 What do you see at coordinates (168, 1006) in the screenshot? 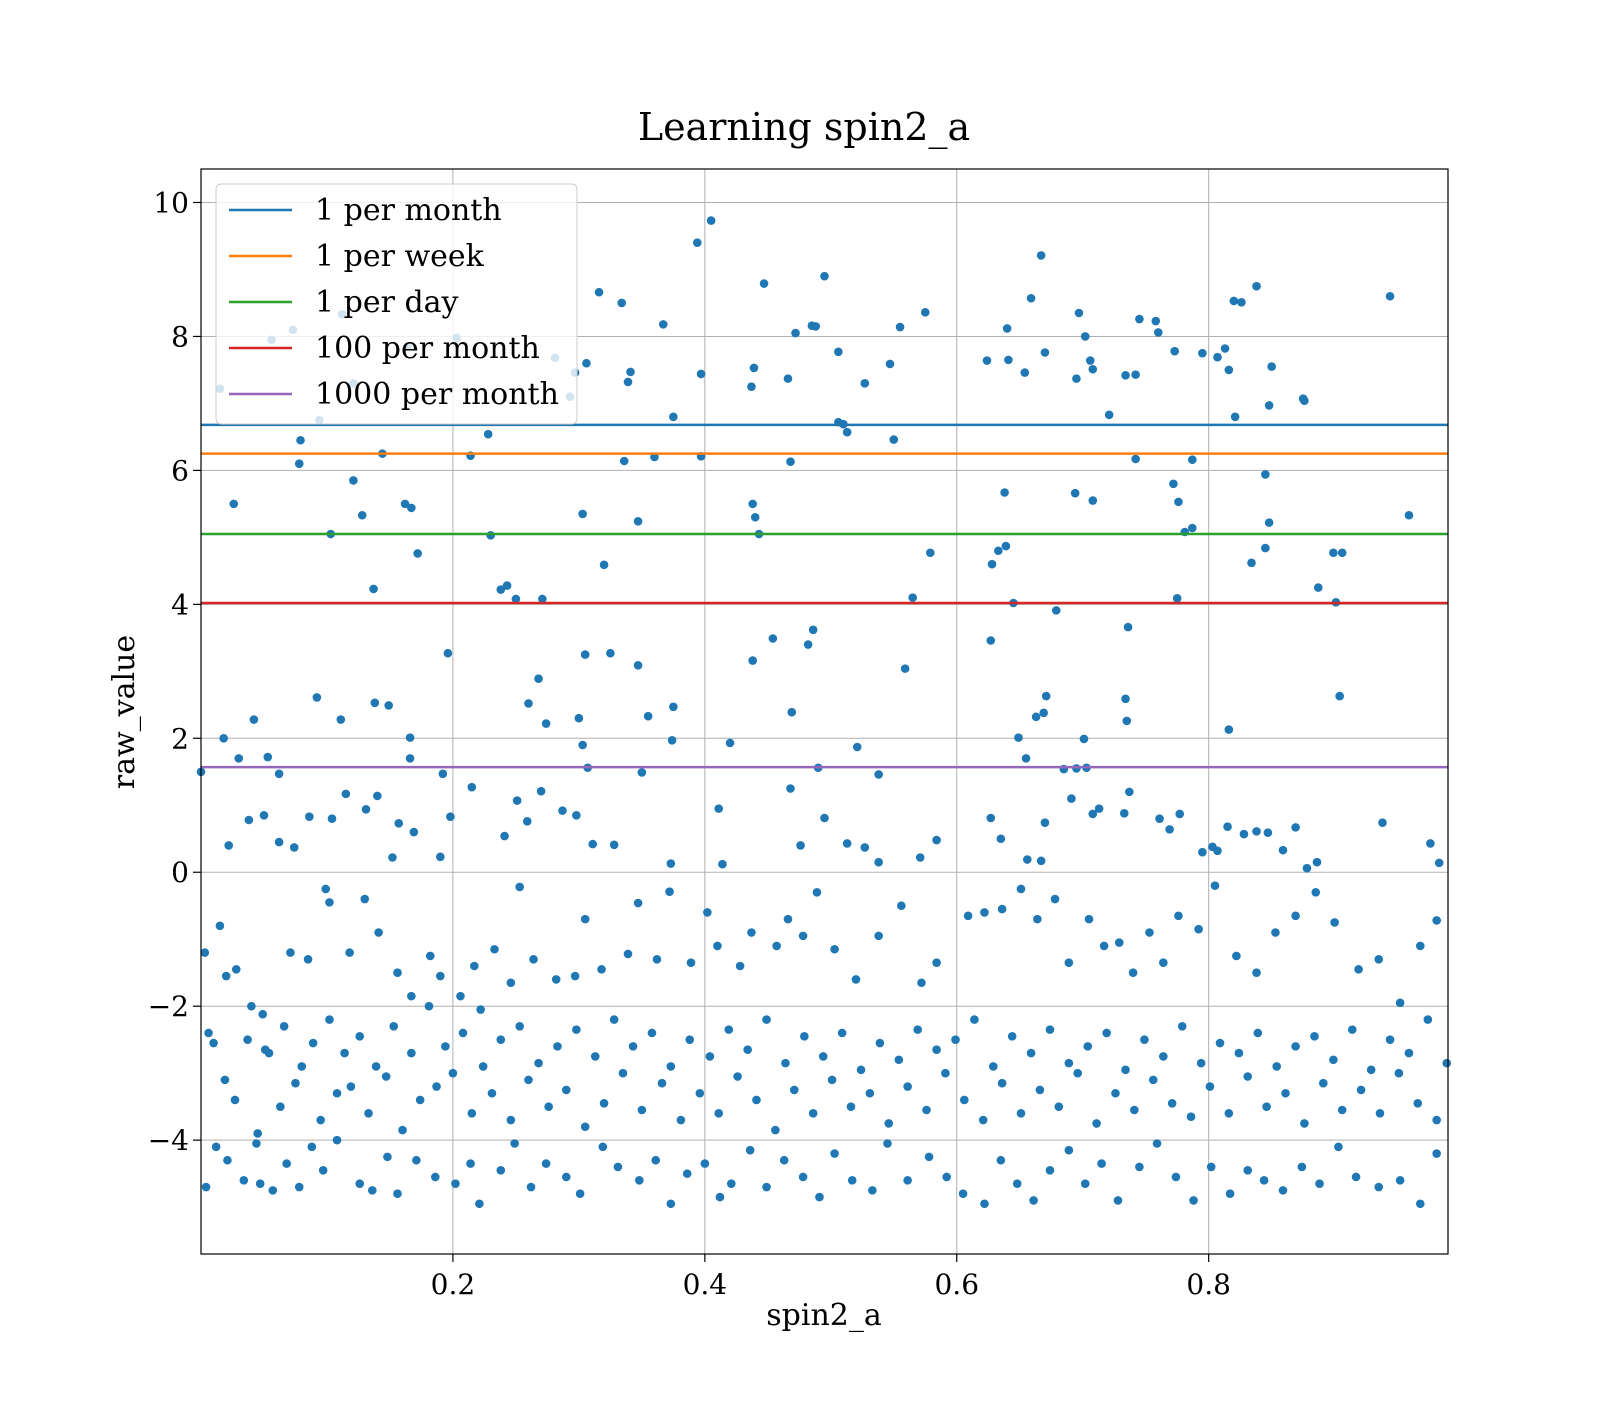
I see `y-tick-label: −2` at bounding box center [168, 1006].